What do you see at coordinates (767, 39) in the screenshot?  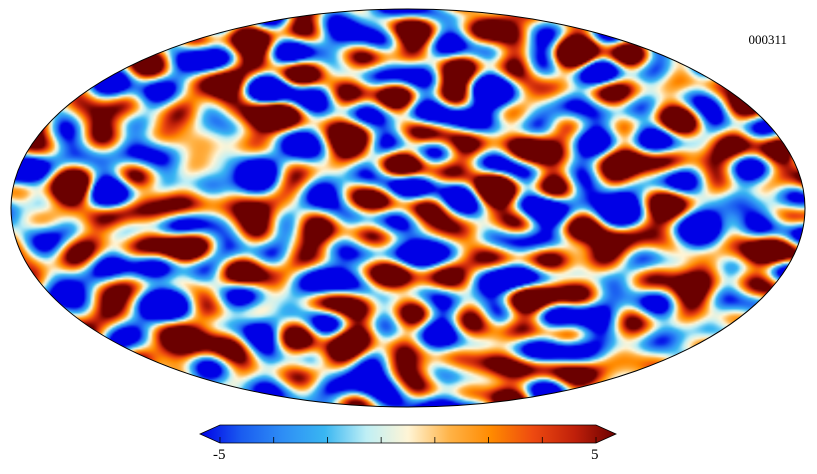 I see `map-id-label: 000311` at bounding box center [767, 39].